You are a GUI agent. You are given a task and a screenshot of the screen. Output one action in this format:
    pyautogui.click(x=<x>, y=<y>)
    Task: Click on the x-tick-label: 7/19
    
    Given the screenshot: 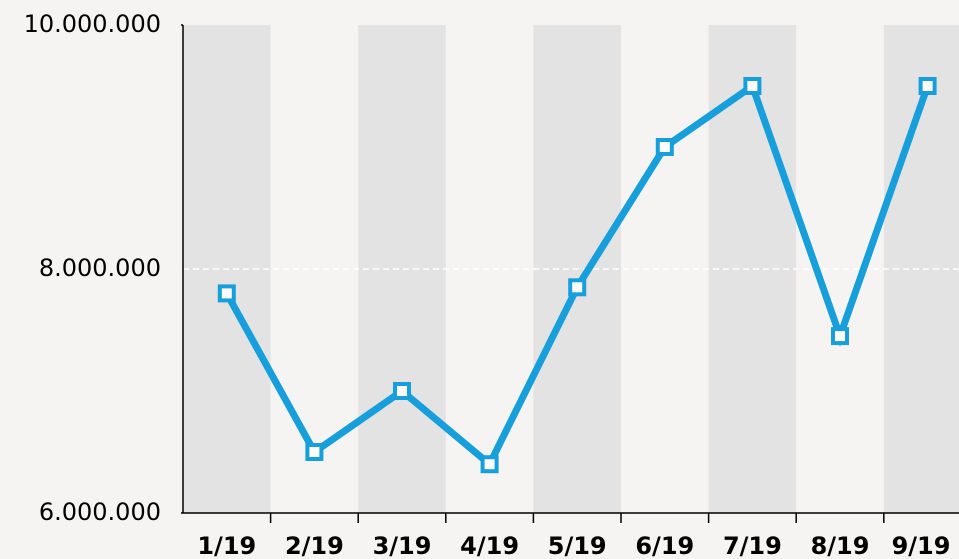 What is the action you would take?
    pyautogui.click(x=752, y=545)
    